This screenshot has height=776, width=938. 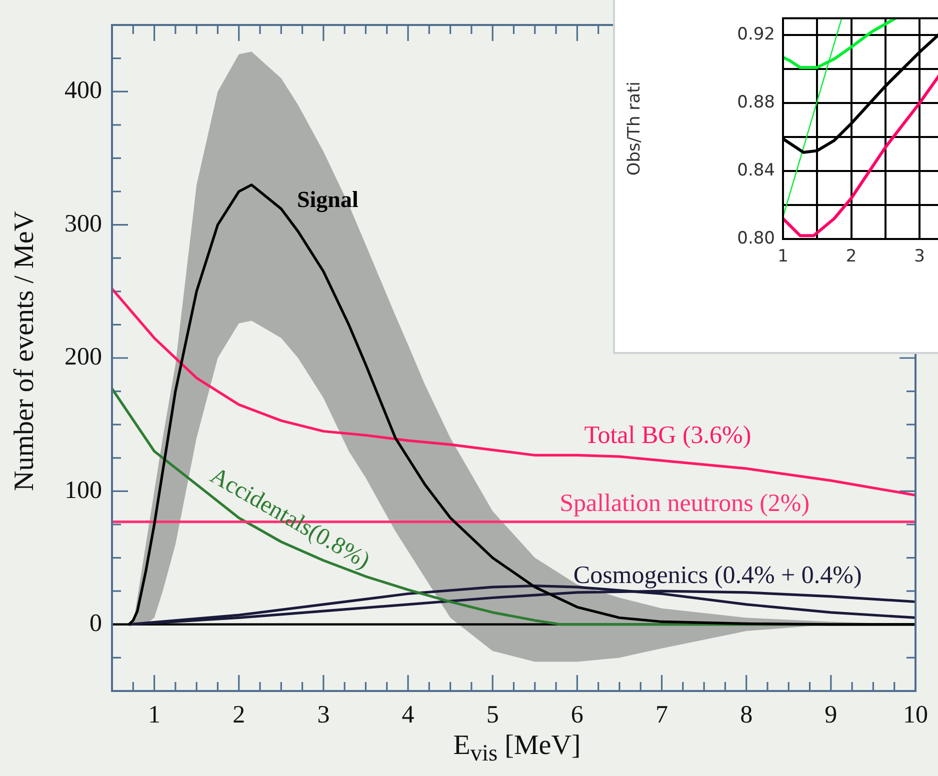 I want to click on y-tick-label: 300, so click(x=83, y=224).